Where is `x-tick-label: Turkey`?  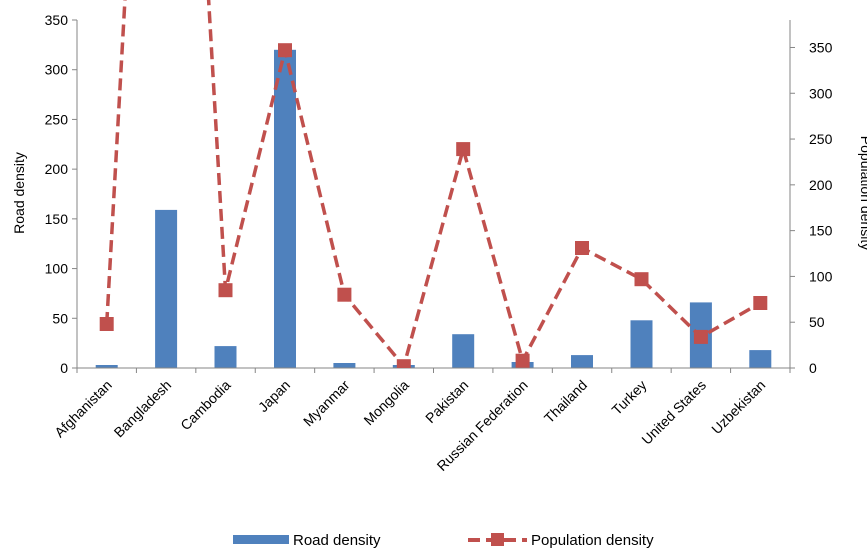 x-tick-label: Turkey is located at coordinates (628, 397).